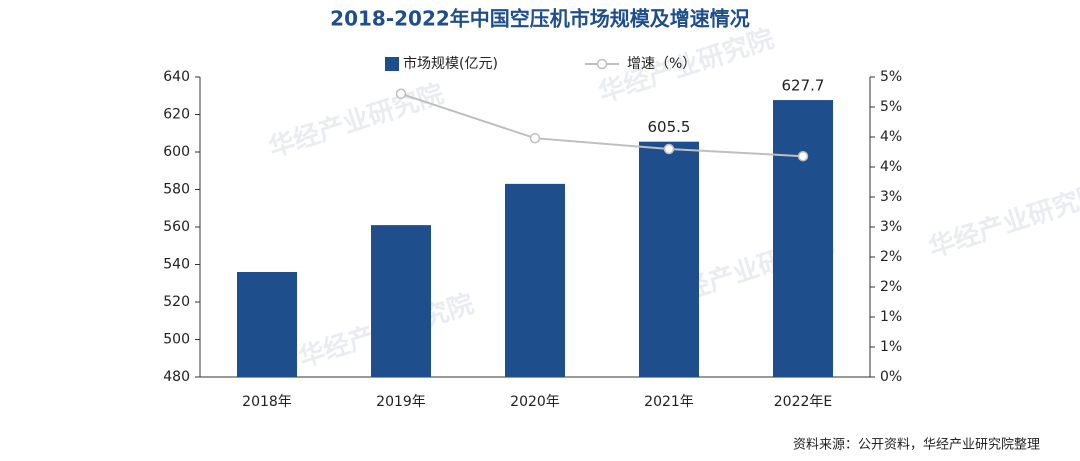 Image resolution: width=1080 pixels, height=461 pixels. What do you see at coordinates (176, 227) in the screenshot?
I see `y-tick-label: 560` at bounding box center [176, 227].